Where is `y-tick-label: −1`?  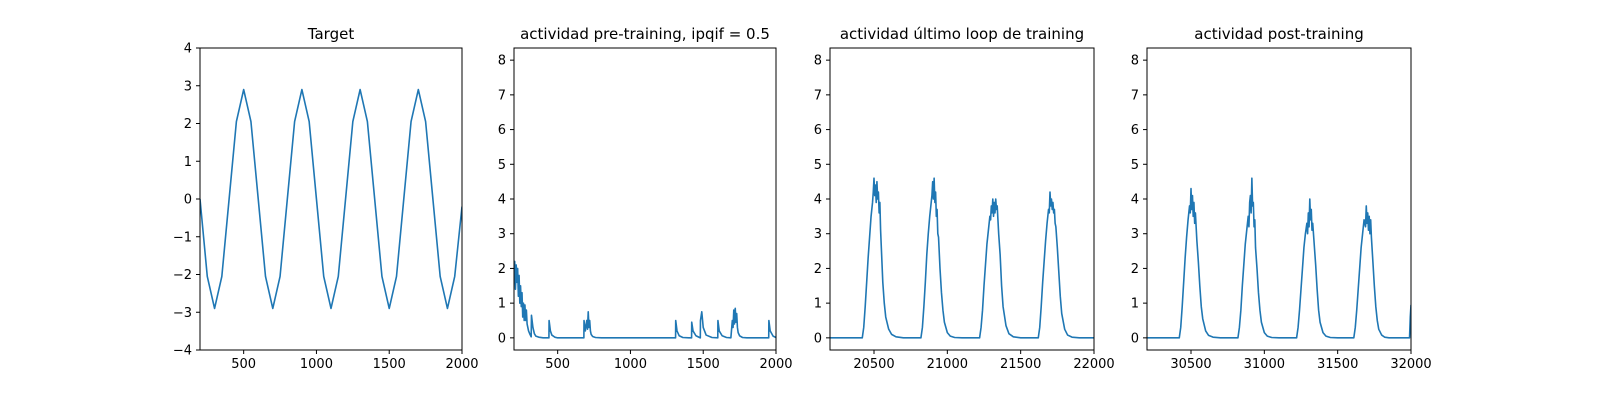
y-tick-label: −1 is located at coordinates (182, 237).